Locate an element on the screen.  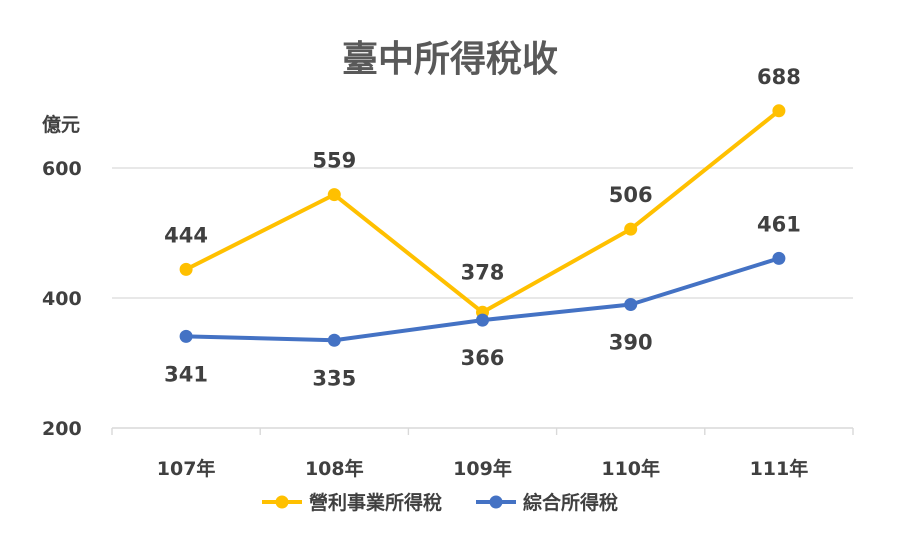
x-tick-label: 109年 is located at coordinates (482, 468).